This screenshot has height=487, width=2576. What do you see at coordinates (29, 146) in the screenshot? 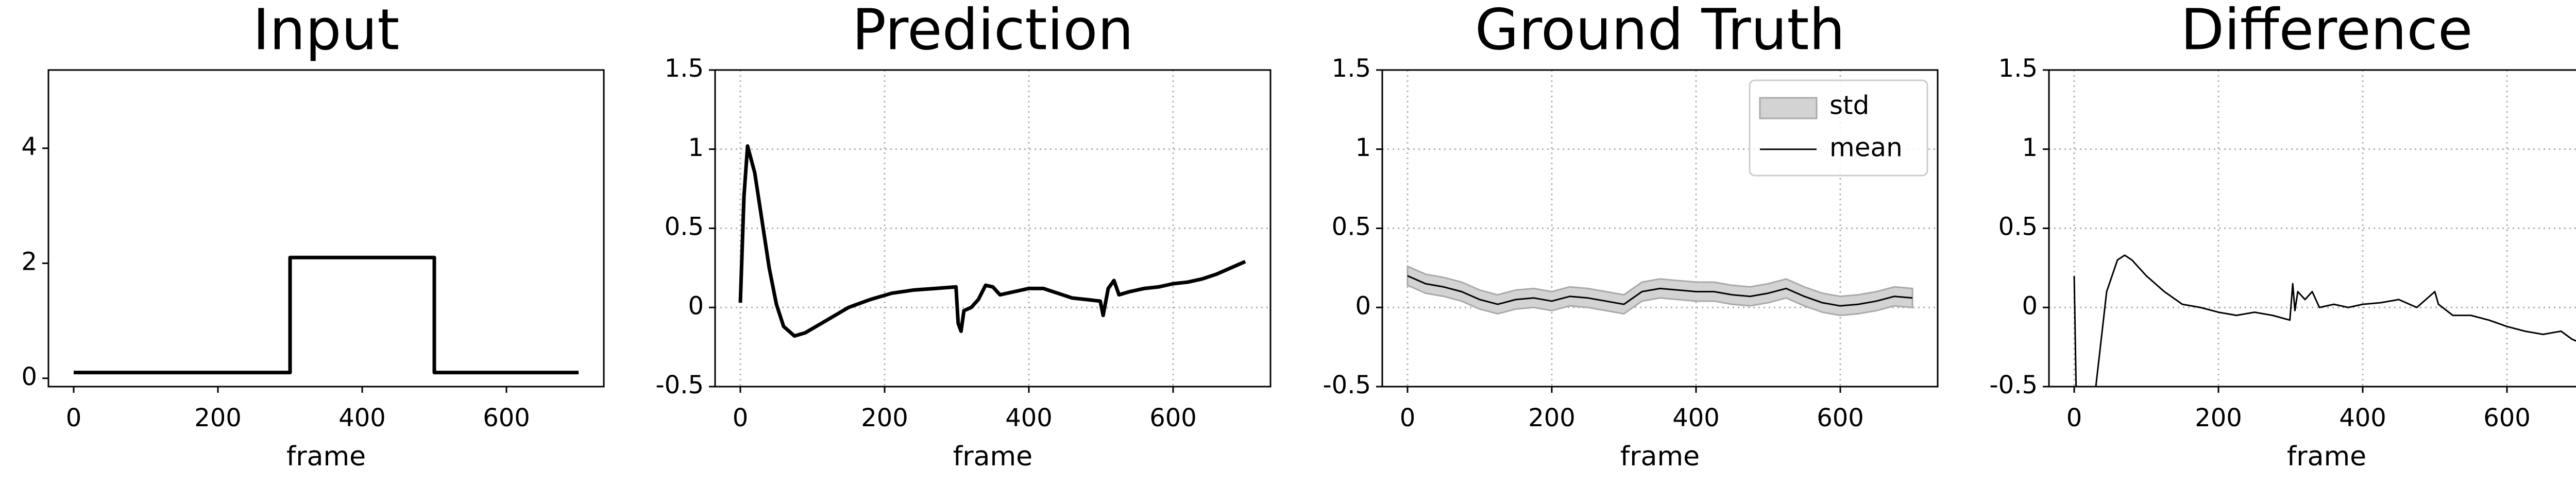
I see `y-tick-label: 4` at bounding box center [29, 146].